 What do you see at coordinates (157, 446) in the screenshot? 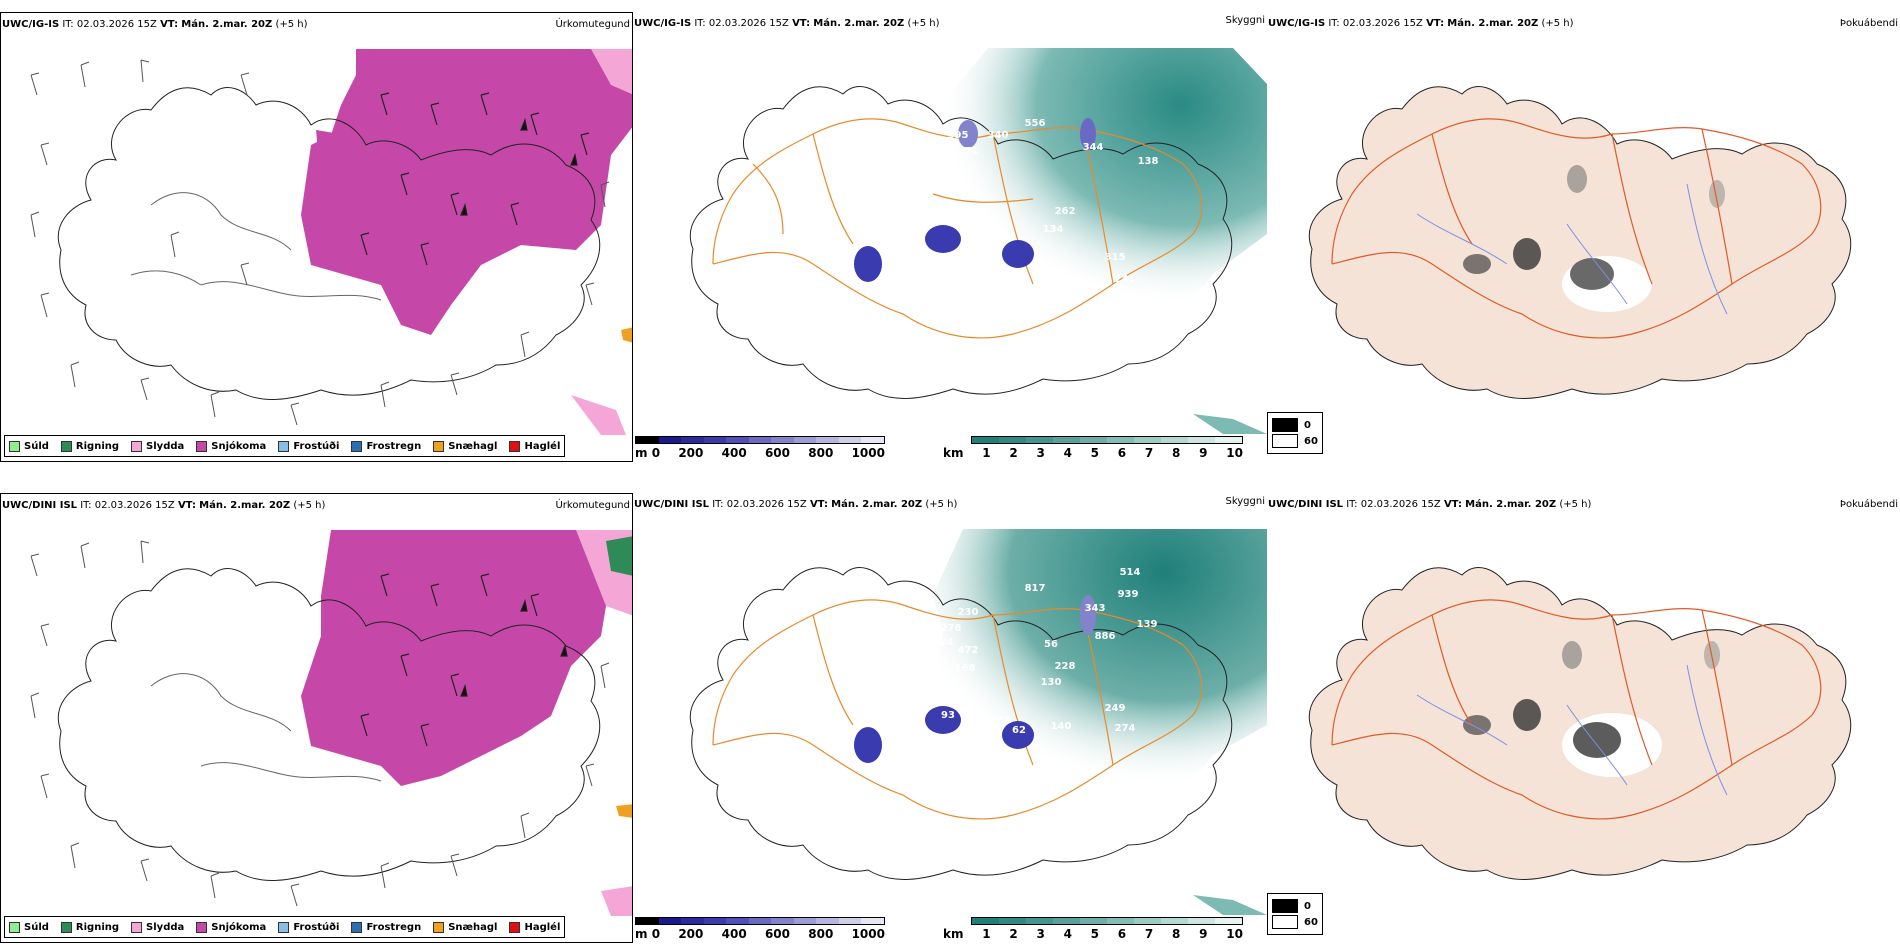
I see `legend-item-slydda: Slydda` at bounding box center [157, 446].